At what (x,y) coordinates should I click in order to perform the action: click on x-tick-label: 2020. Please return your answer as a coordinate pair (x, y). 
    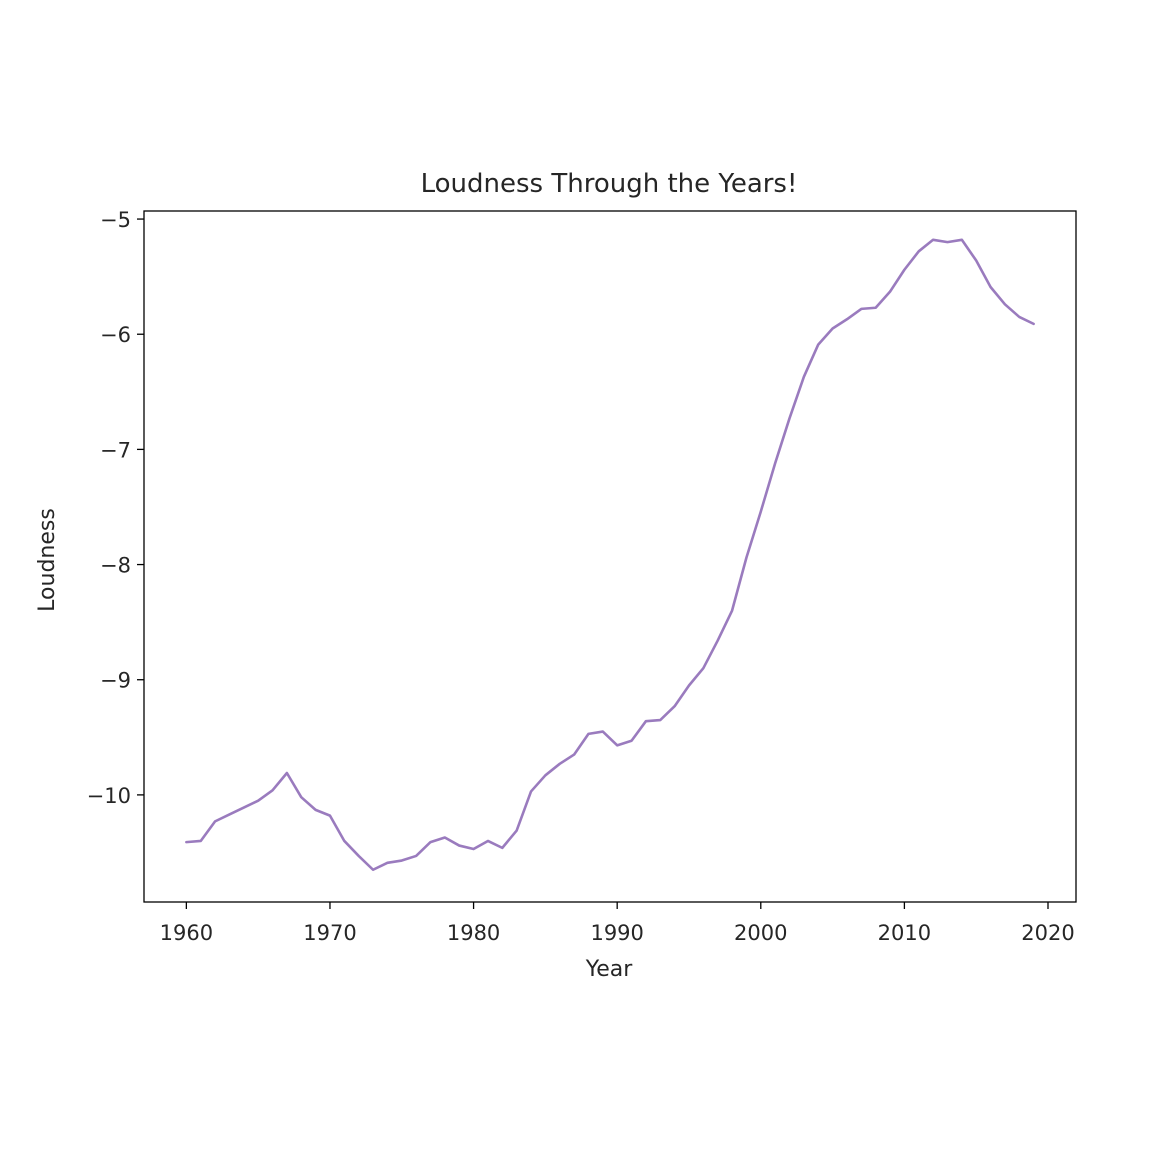
    Looking at the image, I should click on (1047, 933).